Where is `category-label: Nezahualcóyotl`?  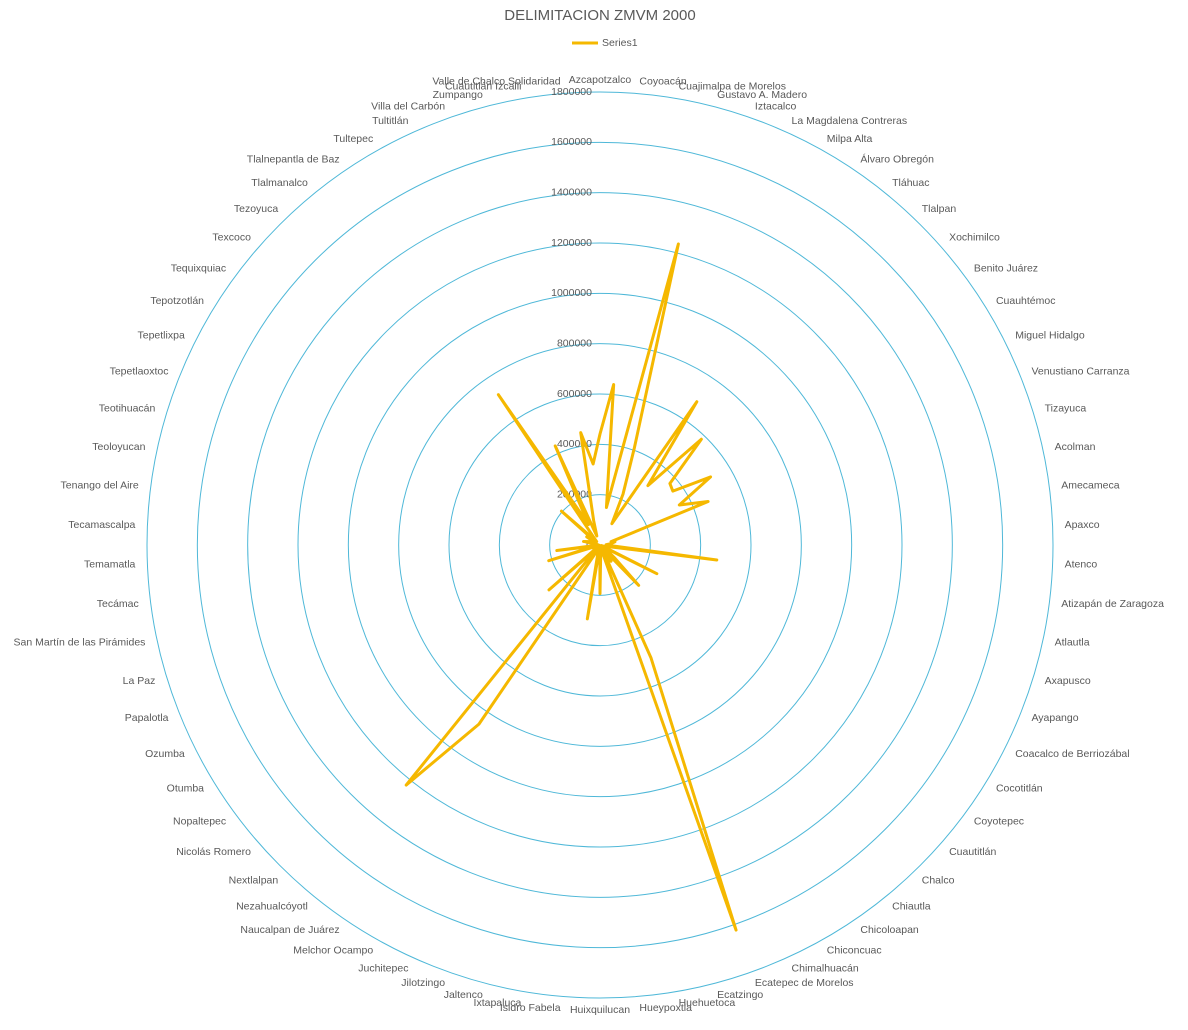 category-label: Nezahualcóyotl is located at coordinates (272, 907).